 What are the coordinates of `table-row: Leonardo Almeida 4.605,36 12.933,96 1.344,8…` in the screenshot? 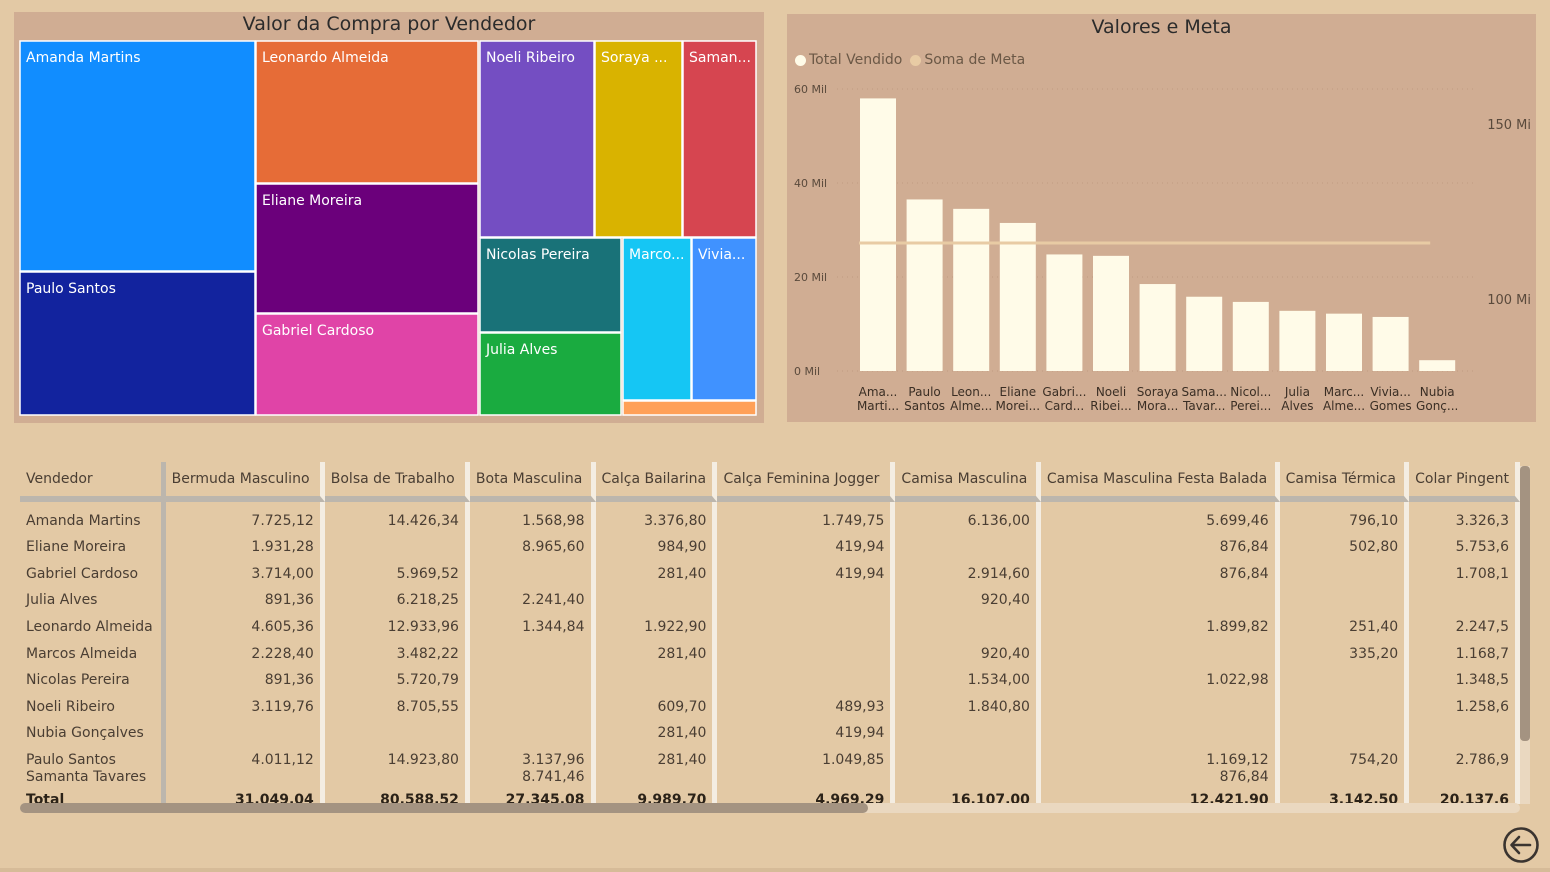 It's located at (770, 621).